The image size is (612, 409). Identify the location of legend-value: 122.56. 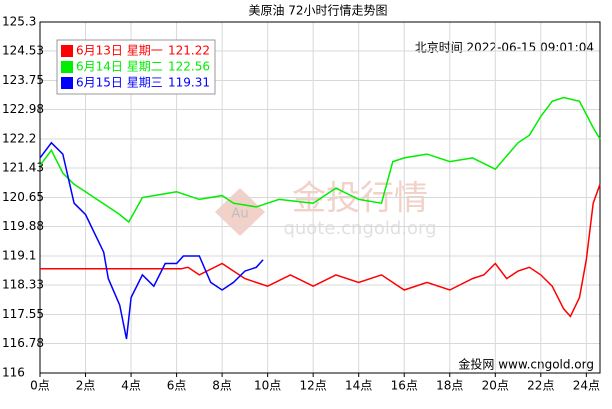
(189, 67).